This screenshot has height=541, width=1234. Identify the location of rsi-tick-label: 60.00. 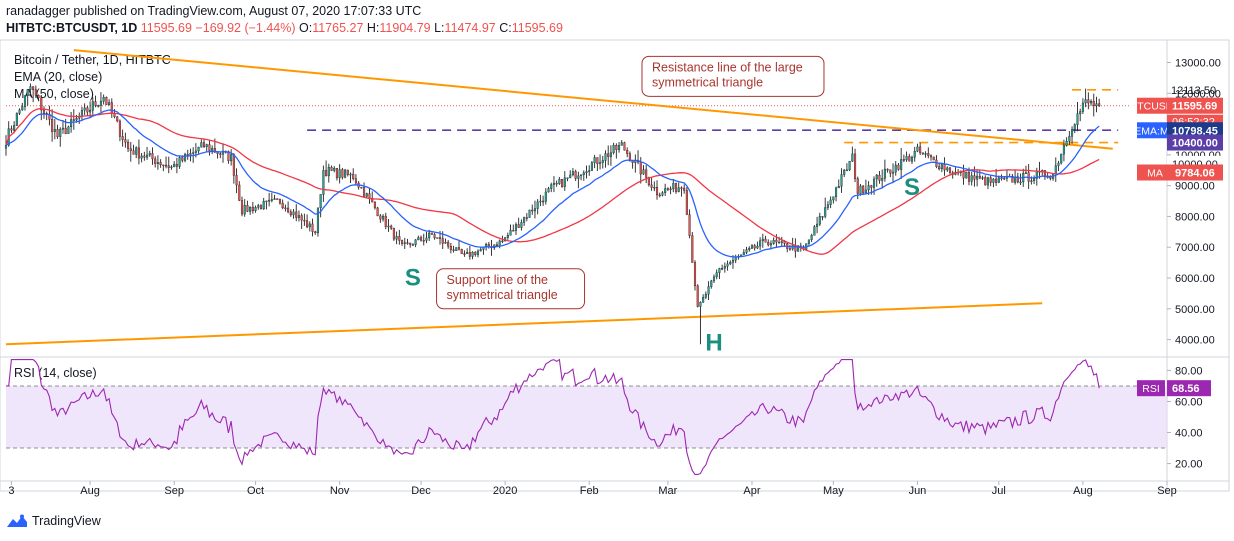
(1189, 402).